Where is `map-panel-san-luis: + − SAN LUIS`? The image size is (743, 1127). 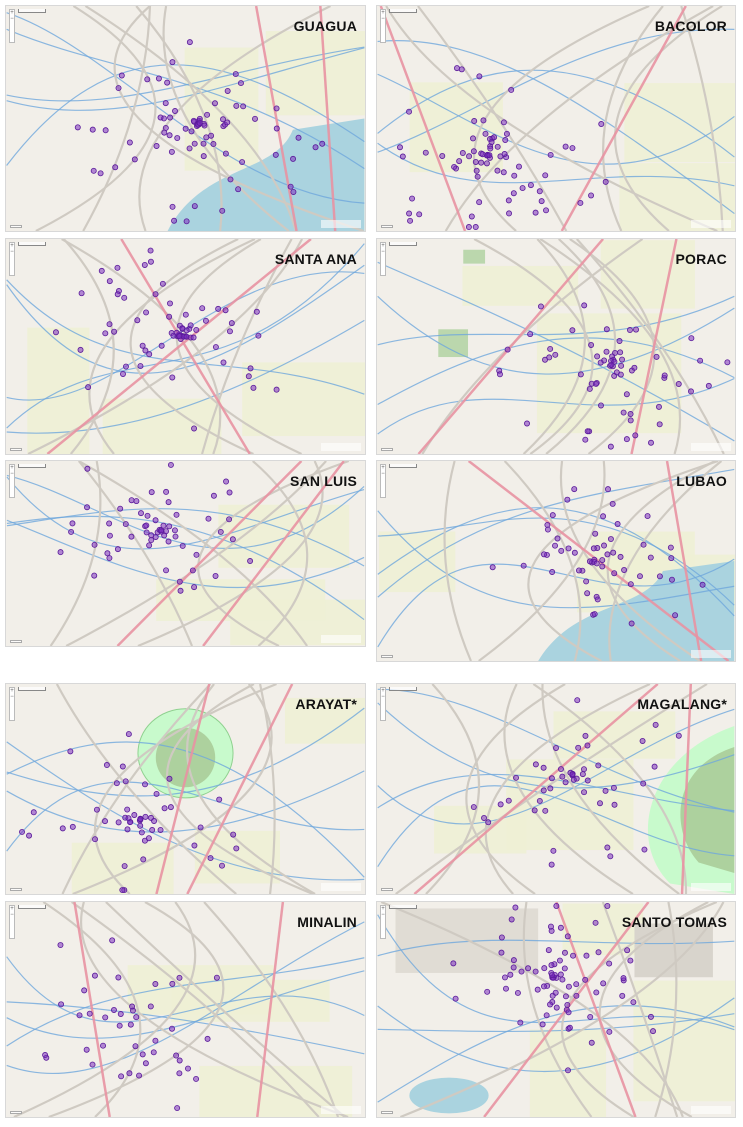
map-panel-san-luis: + − SAN LUIS is located at coordinates (185, 553).